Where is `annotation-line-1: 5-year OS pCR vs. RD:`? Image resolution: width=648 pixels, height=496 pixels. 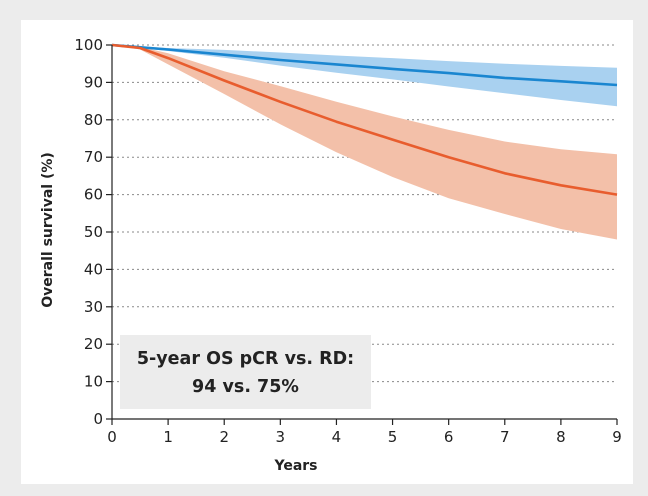 annotation-line-1: 5-year OS pCR vs. RD: is located at coordinates (245, 359).